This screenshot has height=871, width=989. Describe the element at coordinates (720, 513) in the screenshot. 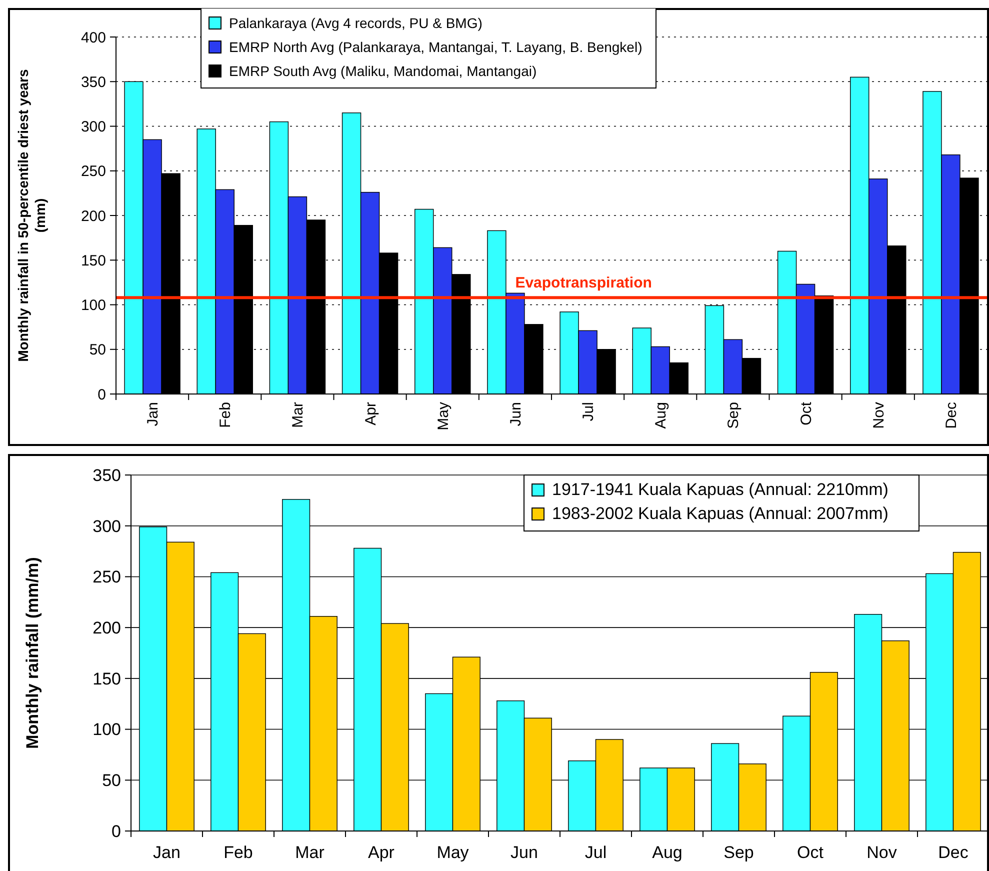

I see `legend-label: 1983-2002 Kuala Kapuas (Annual: 2007mm)` at that location.